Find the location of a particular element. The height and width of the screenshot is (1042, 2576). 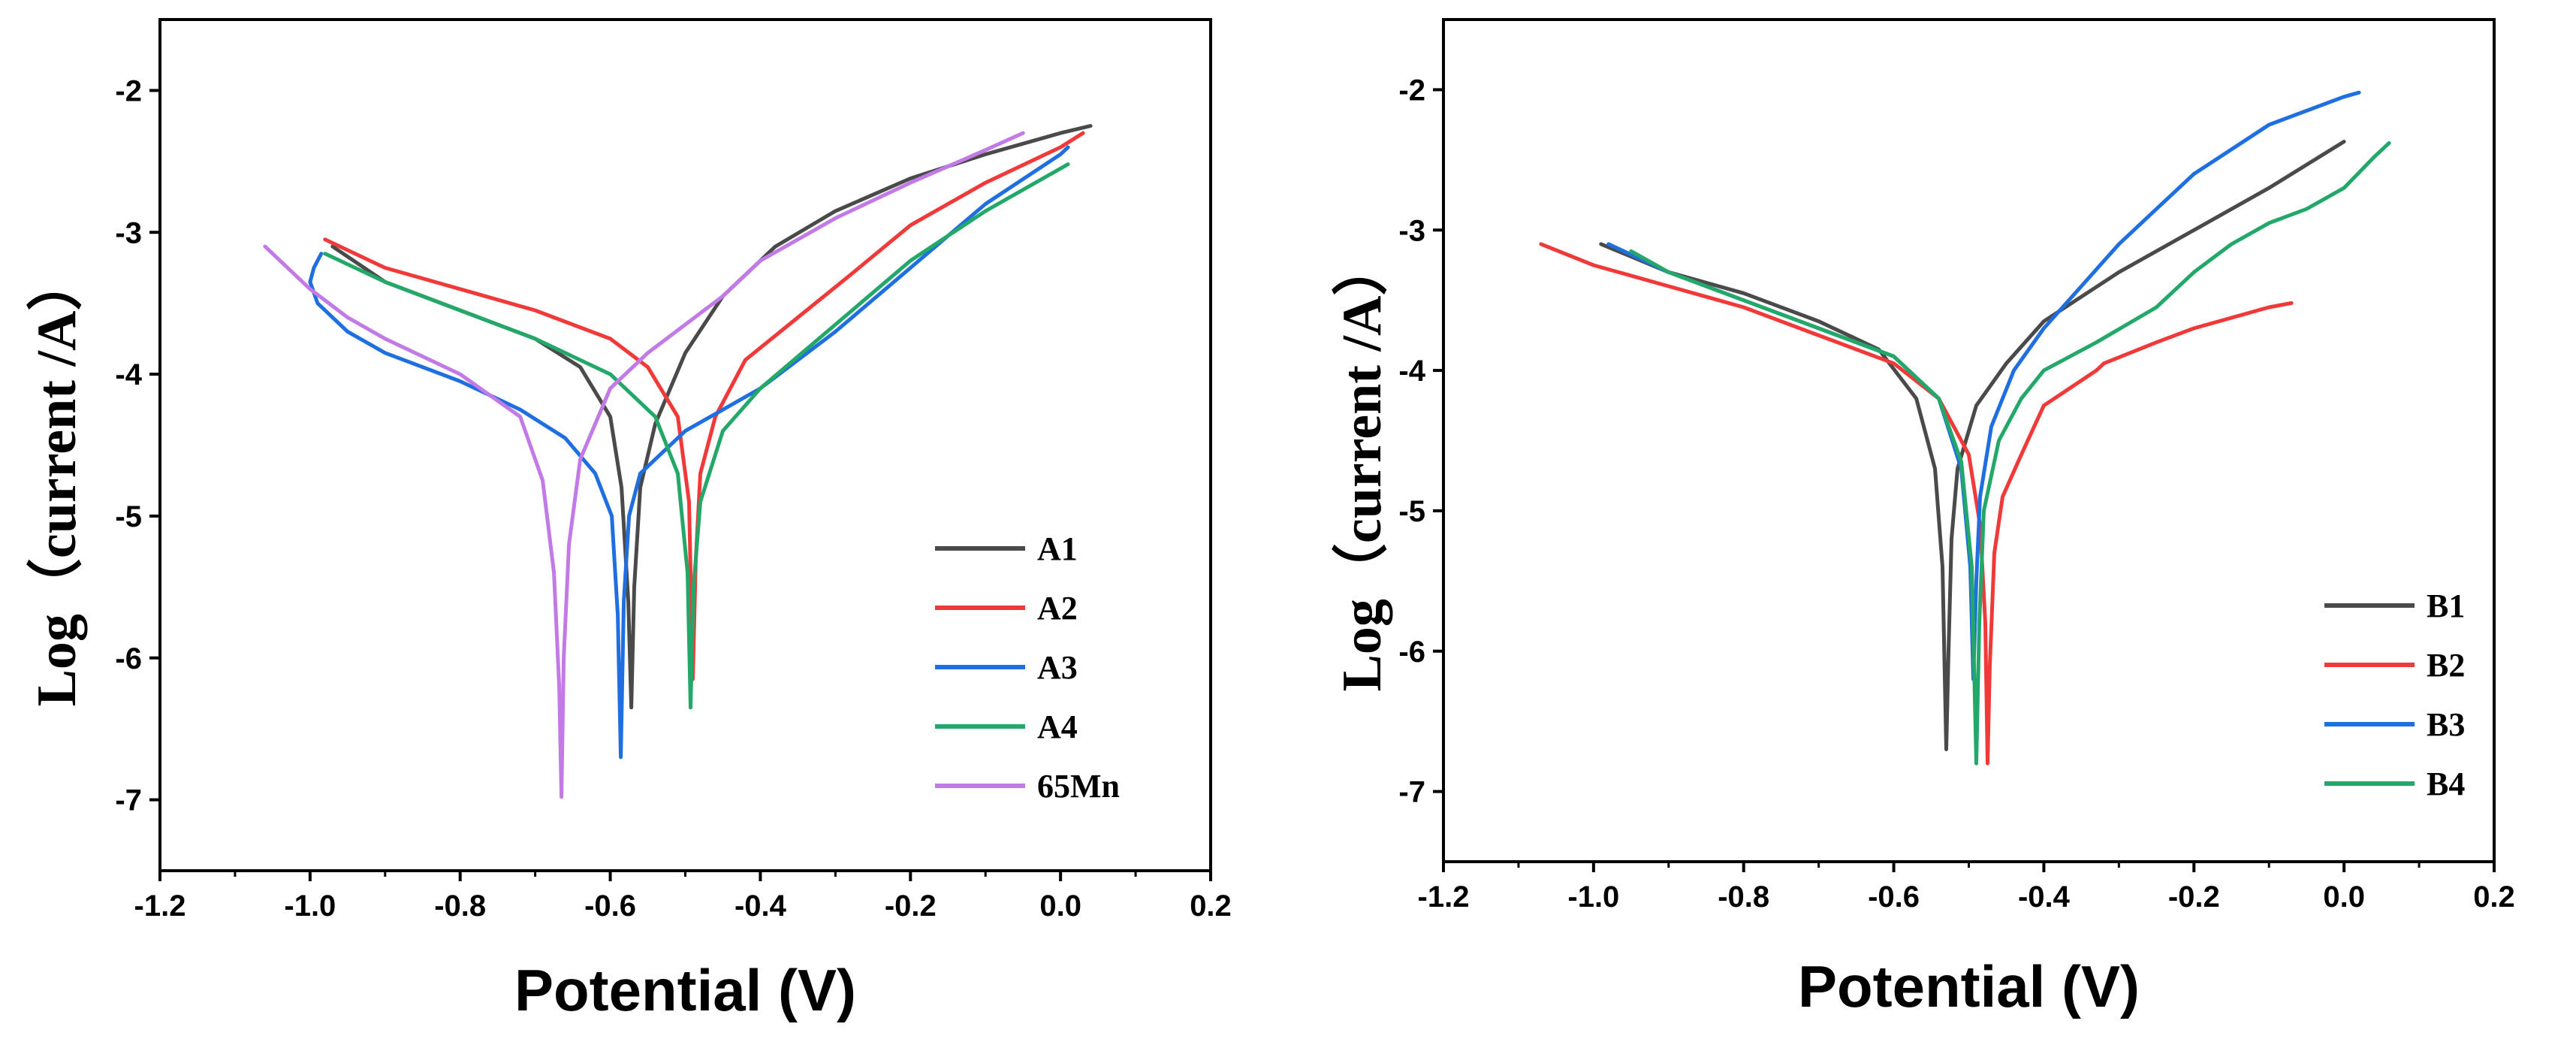

legend-label-b2: B2 is located at coordinates (2446, 665).